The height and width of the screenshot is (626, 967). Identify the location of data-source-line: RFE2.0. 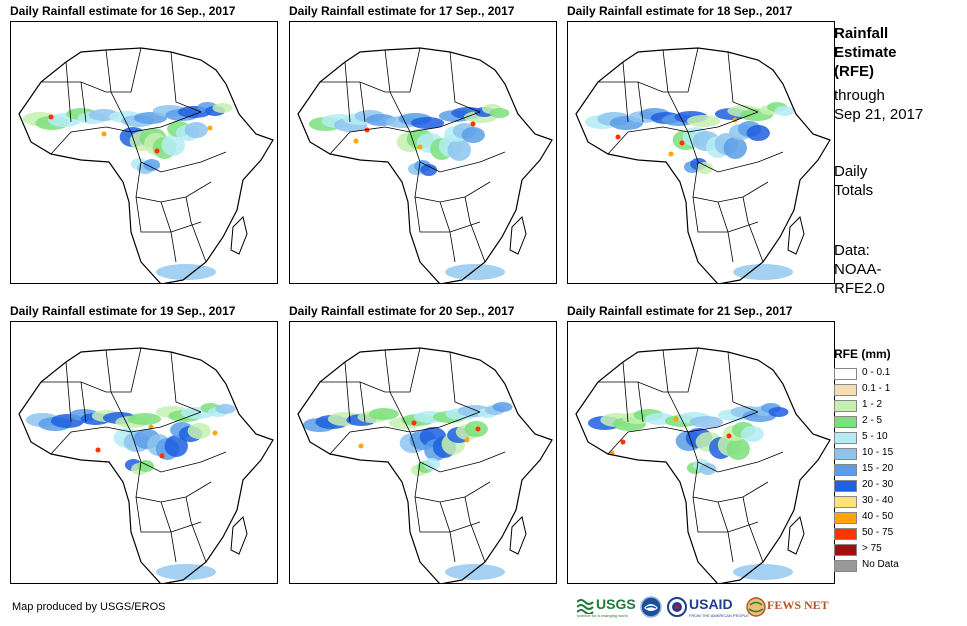
(859, 288).